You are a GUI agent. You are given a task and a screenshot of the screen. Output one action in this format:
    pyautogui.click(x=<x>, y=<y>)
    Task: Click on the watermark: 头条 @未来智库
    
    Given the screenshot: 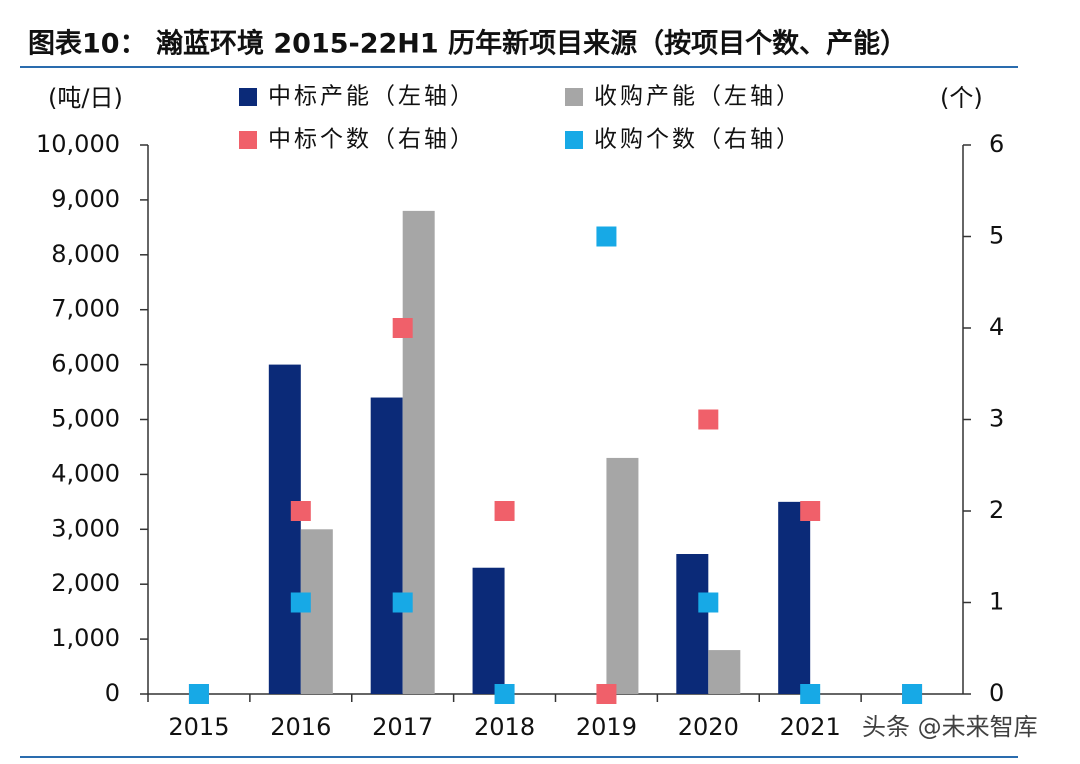 What is the action you would take?
    pyautogui.click(x=950, y=727)
    